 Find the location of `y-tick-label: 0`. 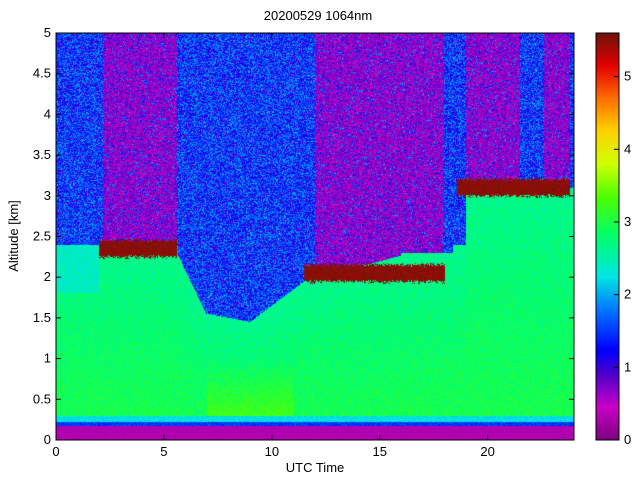

y-tick-label: 0 is located at coordinates (47, 439).